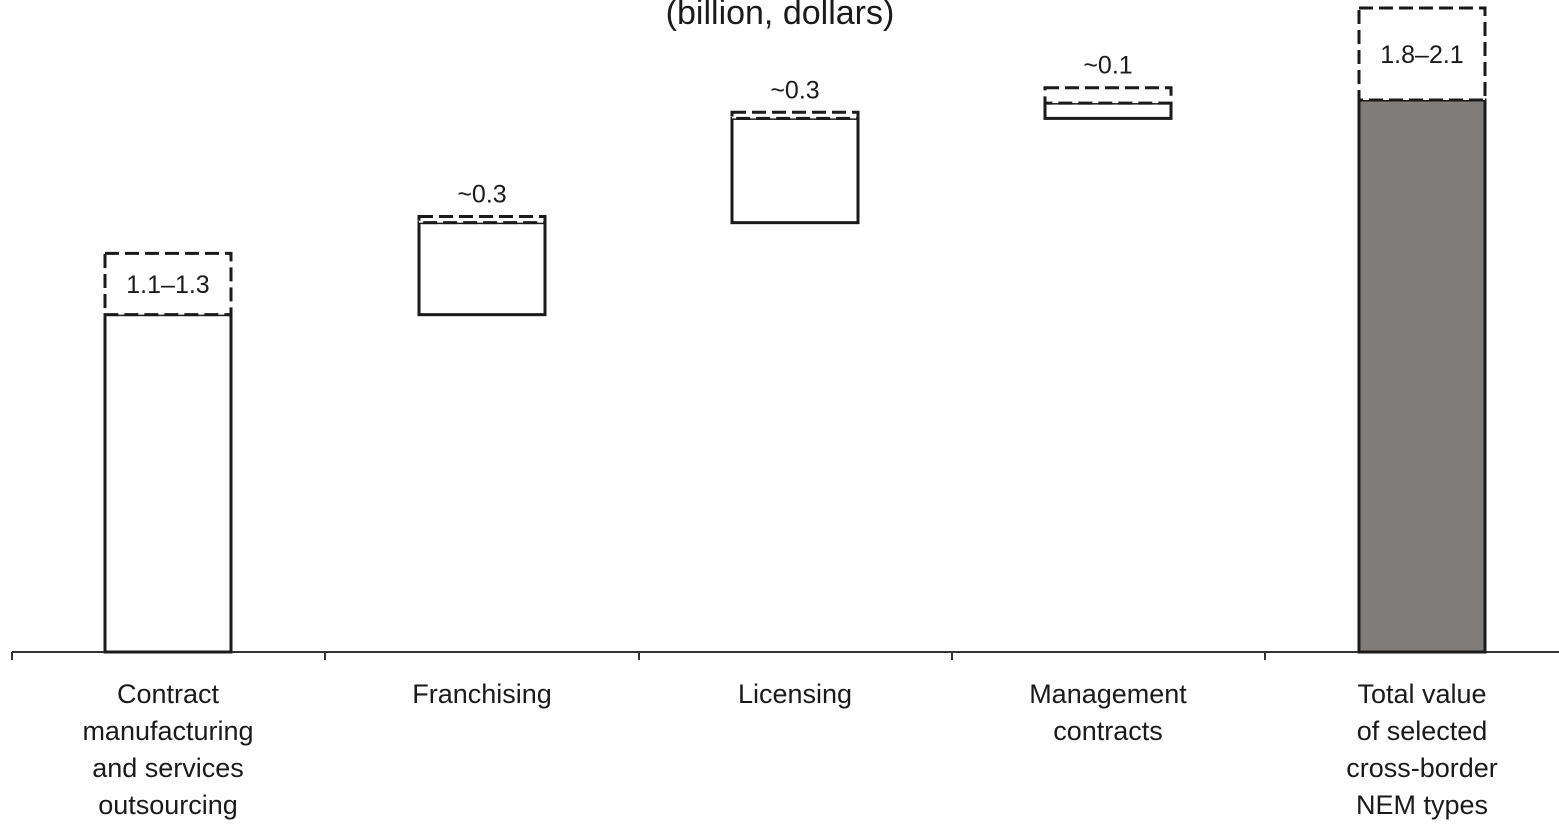 This screenshot has height=824, width=1559. I want to click on category-label-0-line-0: Contract, so click(168, 694).